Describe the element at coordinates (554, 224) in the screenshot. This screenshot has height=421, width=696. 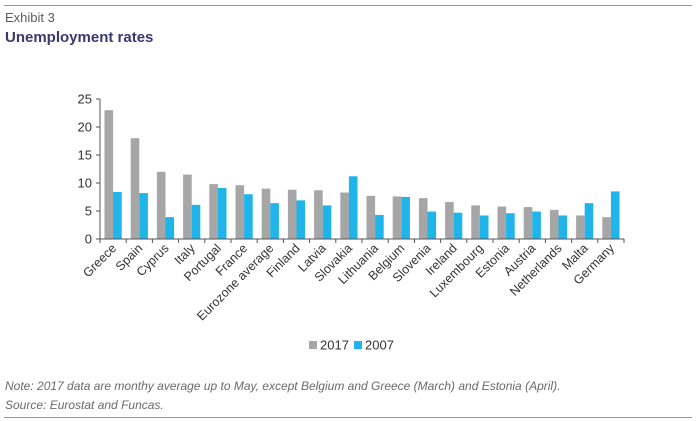
I see `bar-2017-netherlands` at that location.